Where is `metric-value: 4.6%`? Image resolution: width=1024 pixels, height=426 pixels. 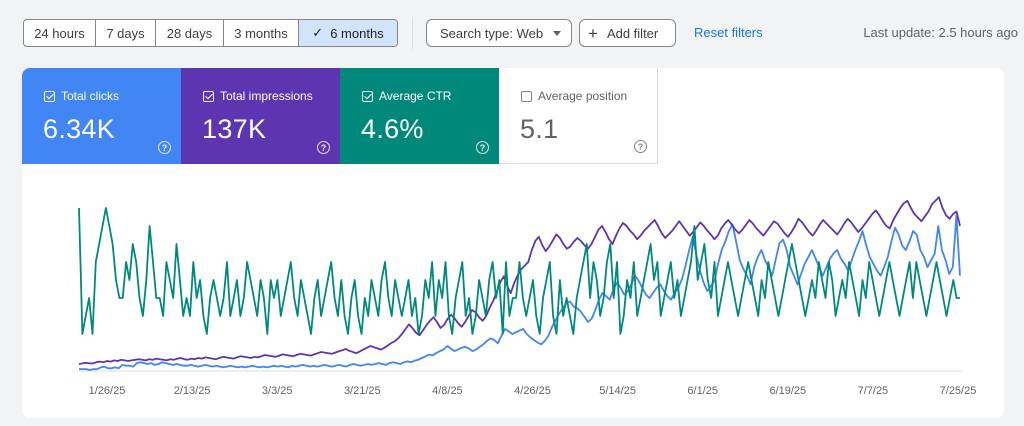
metric-value: 4.6% is located at coordinates (392, 129).